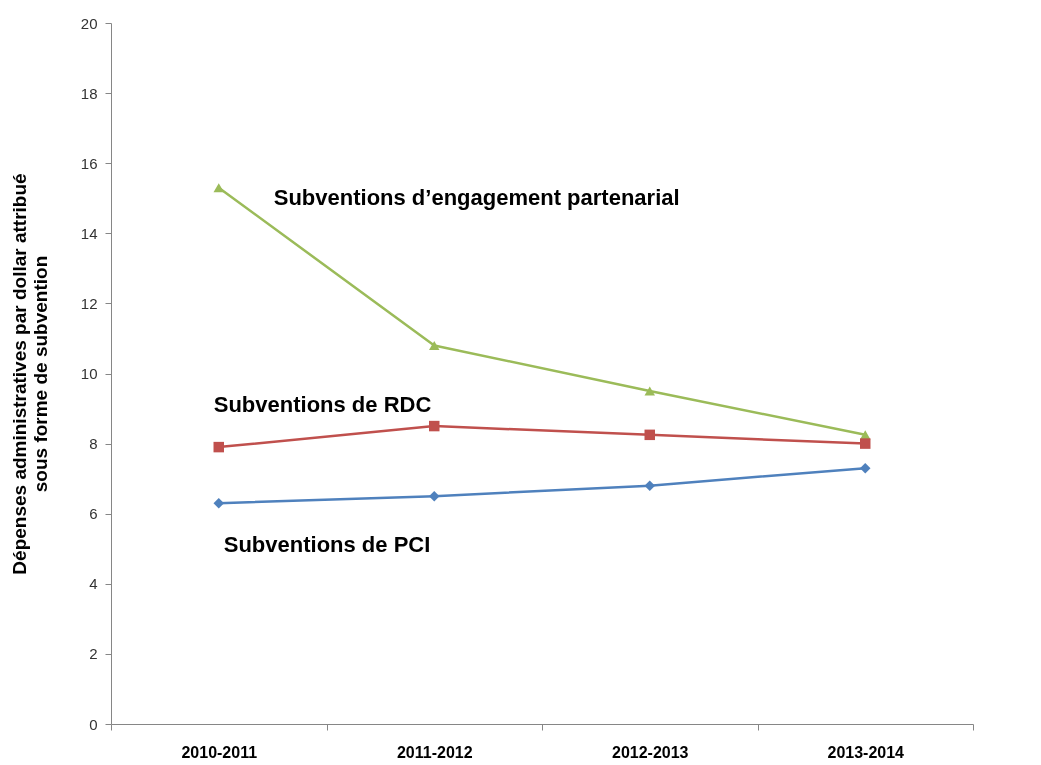  Describe the element at coordinates (327, 545) in the screenshot. I see `series-label: Subventions de PCI` at that location.